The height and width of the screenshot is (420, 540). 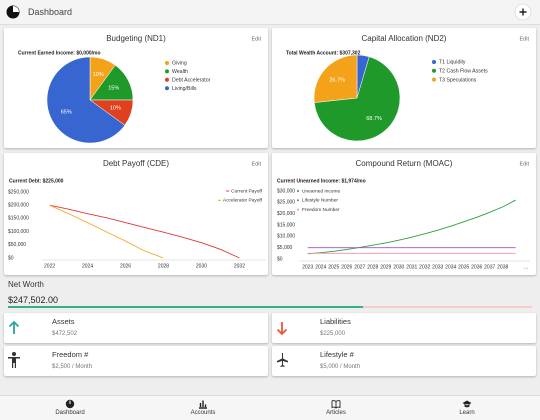 What do you see at coordinates (270, 12) in the screenshot?
I see `header: Dashboard` at bounding box center [270, 12].